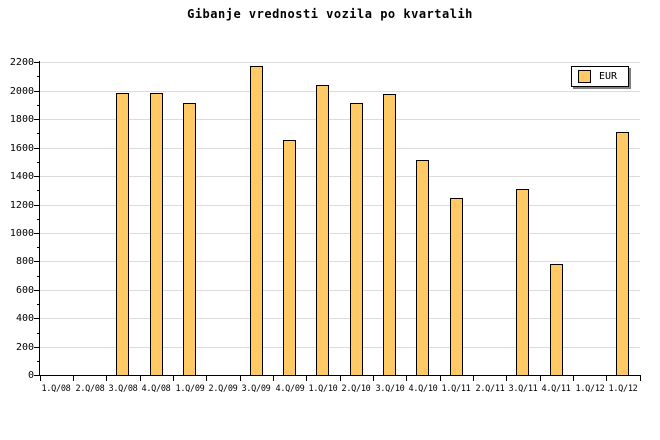 This screenshot has width=660, height=440. What do you see at coordinates (123, 389) in the screenshot?
I see `x-tick-label: 3.Q/08` at bounding box center [123, 389].